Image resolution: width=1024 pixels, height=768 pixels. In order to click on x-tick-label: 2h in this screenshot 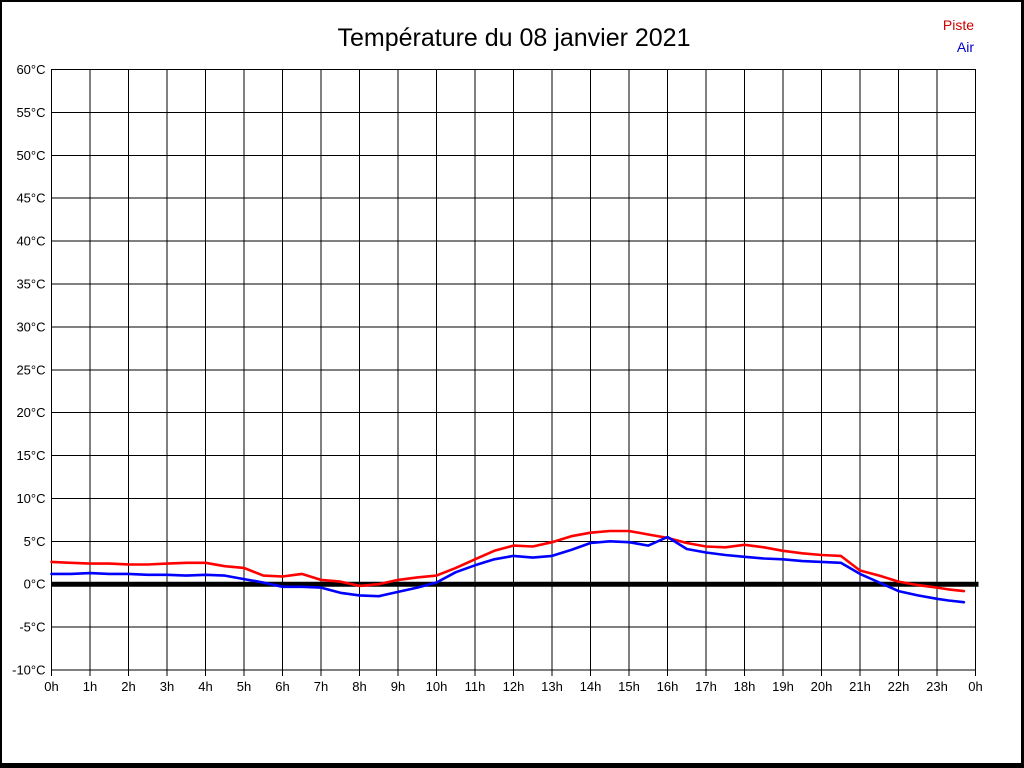, I will do `click(128, 686)`.